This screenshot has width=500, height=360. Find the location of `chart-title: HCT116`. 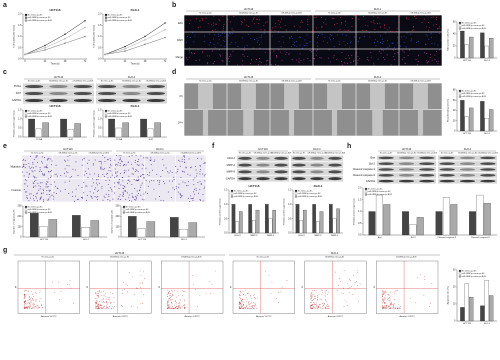

chart-title: HCT116 is located at coordinates (253, 186).